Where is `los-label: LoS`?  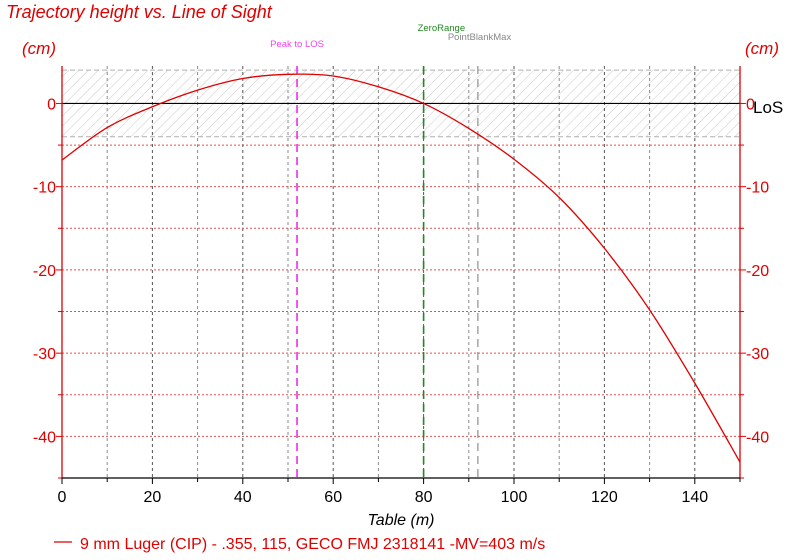 los-label: LoS is located at coordinates (768, 107).